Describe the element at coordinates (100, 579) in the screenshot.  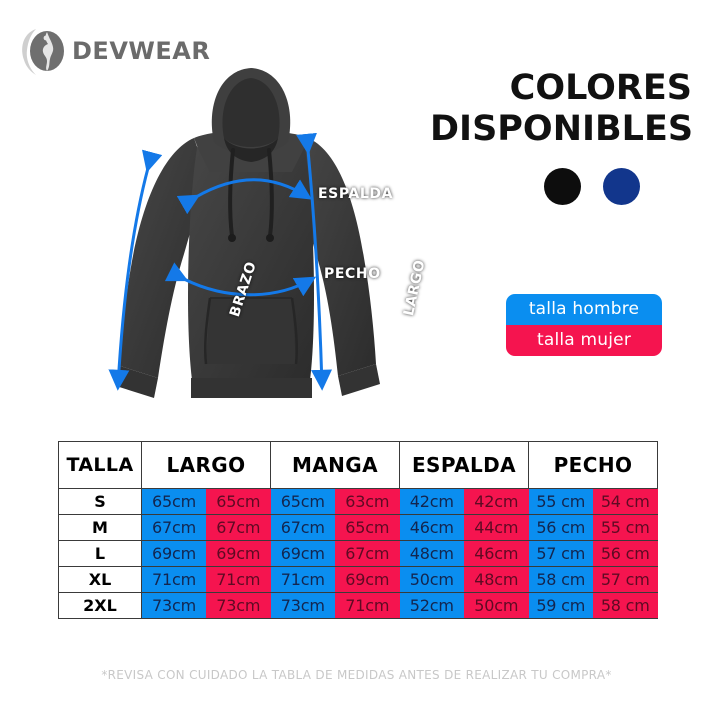
I see `cell-talla: XL` at that location.